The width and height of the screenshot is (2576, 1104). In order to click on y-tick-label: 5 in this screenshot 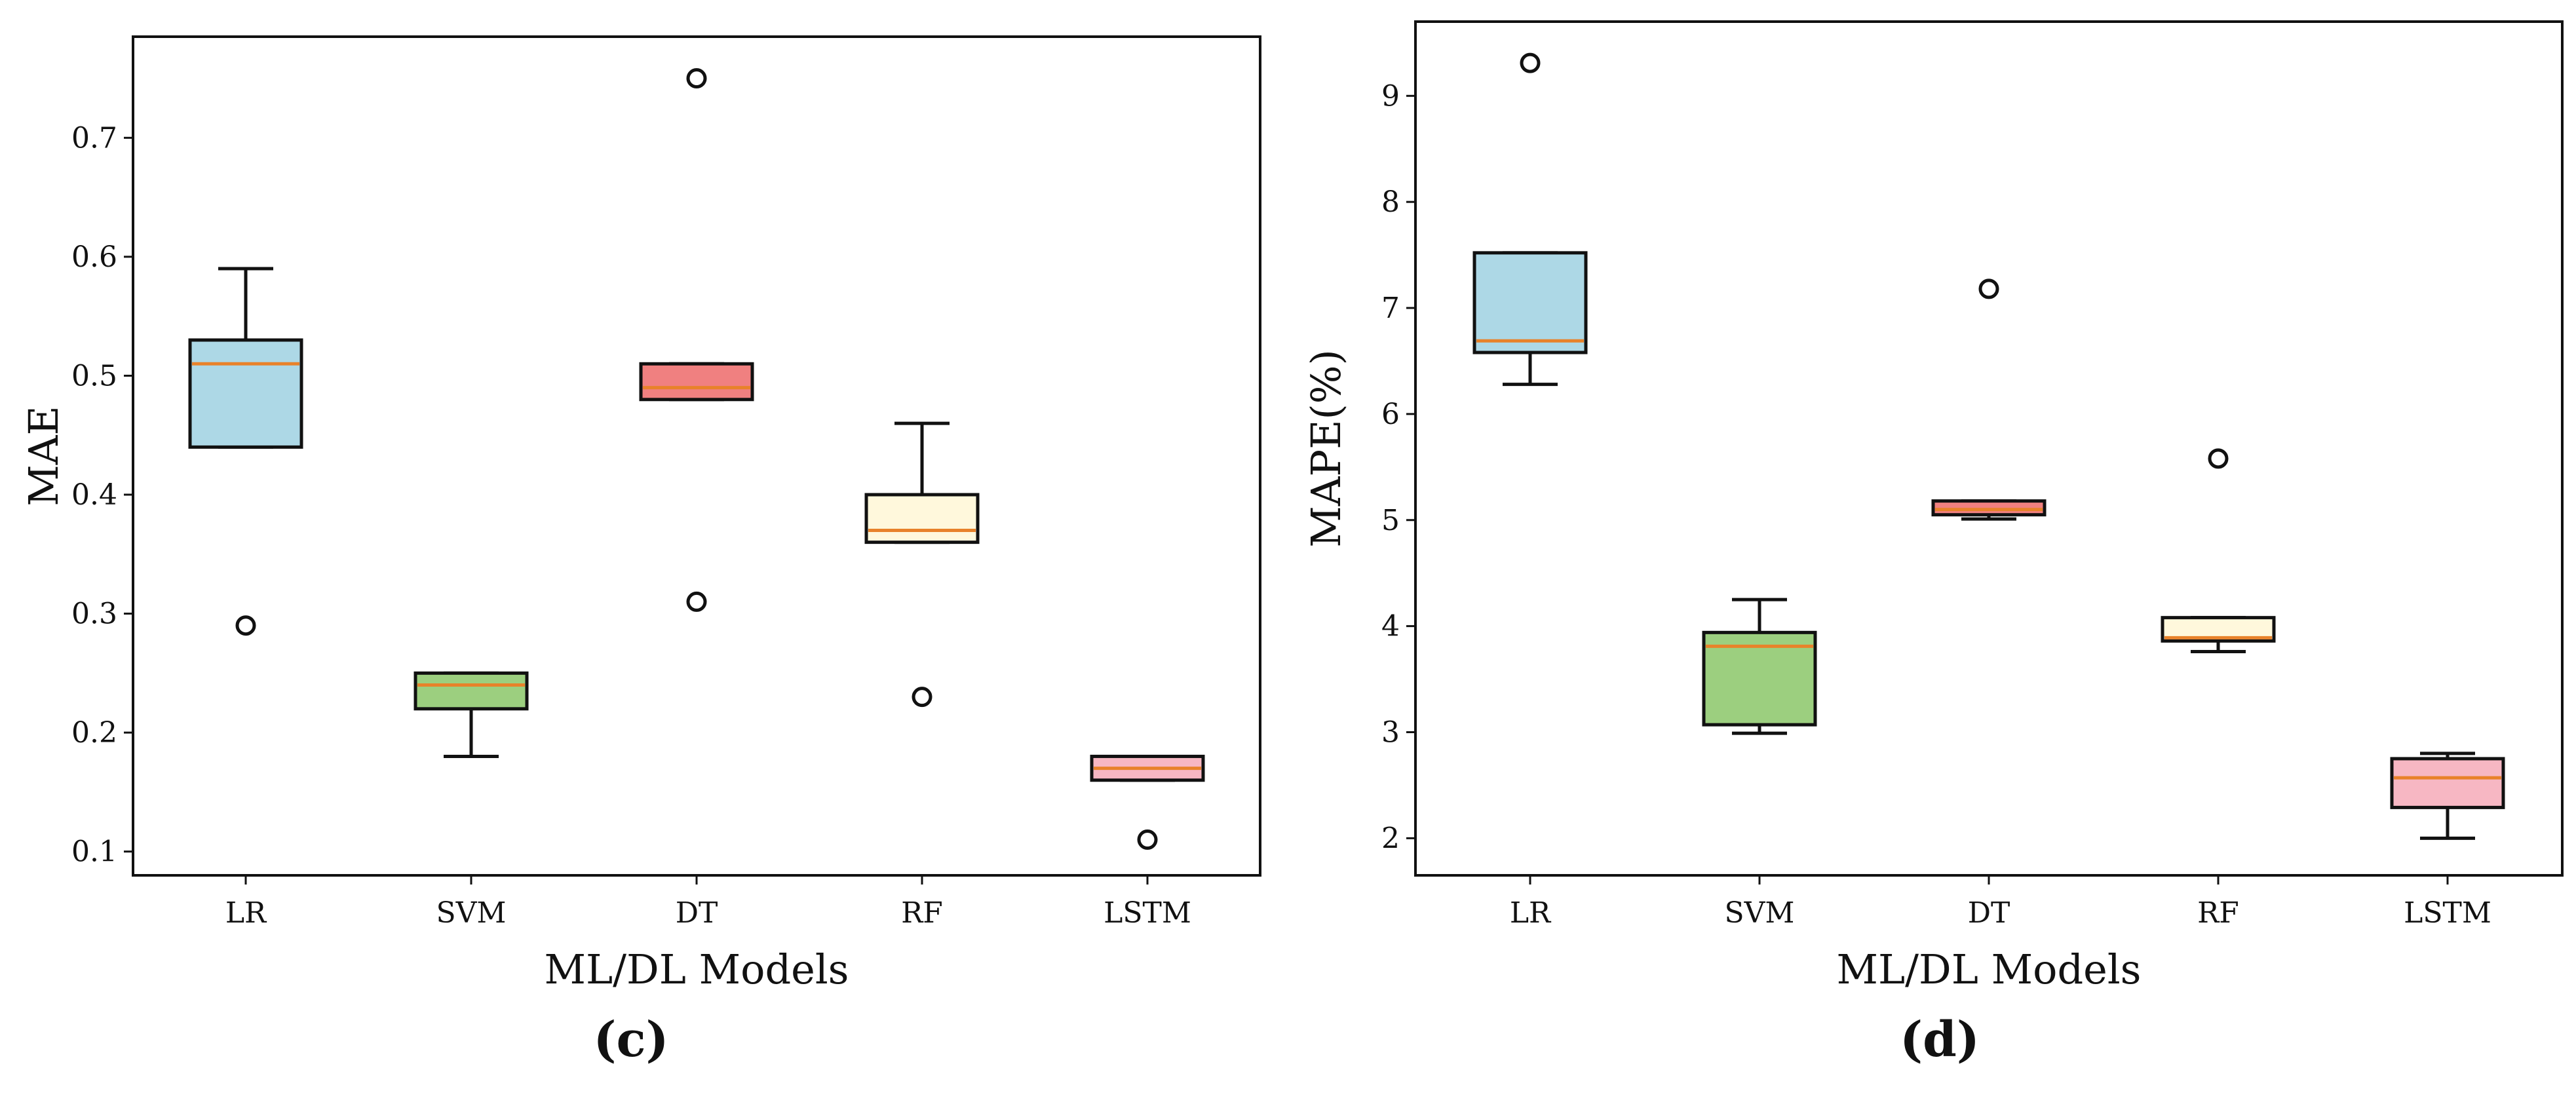, I will do `click(1390, 520)`.